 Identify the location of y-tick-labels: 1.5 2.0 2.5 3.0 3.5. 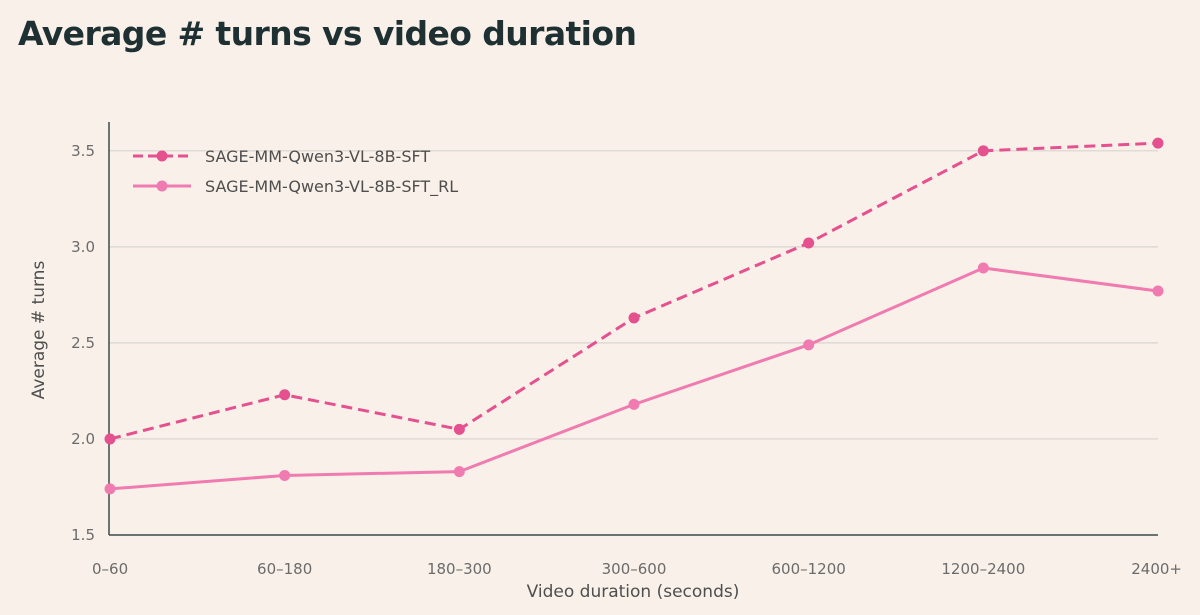
(83, 343).